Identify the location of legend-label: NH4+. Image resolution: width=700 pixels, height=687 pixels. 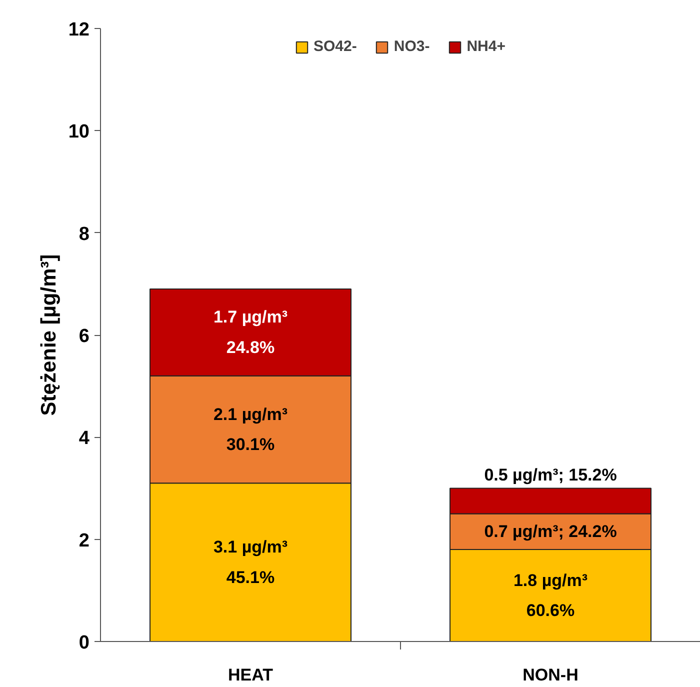
(486, 46).